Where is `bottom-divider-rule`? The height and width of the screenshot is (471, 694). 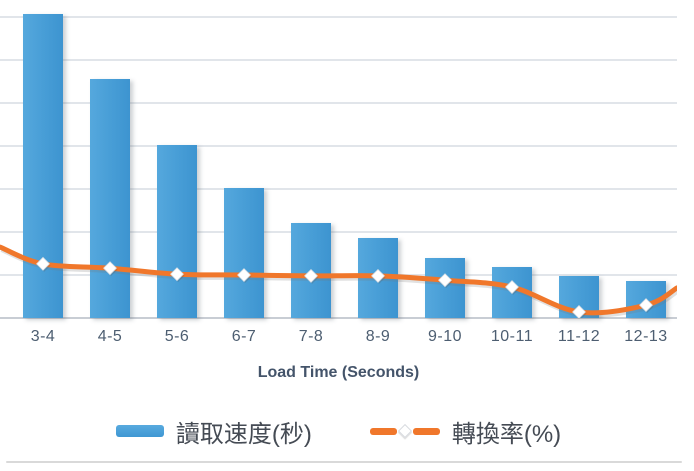
bottom-divider-rule is located at coordinates (344, 462).